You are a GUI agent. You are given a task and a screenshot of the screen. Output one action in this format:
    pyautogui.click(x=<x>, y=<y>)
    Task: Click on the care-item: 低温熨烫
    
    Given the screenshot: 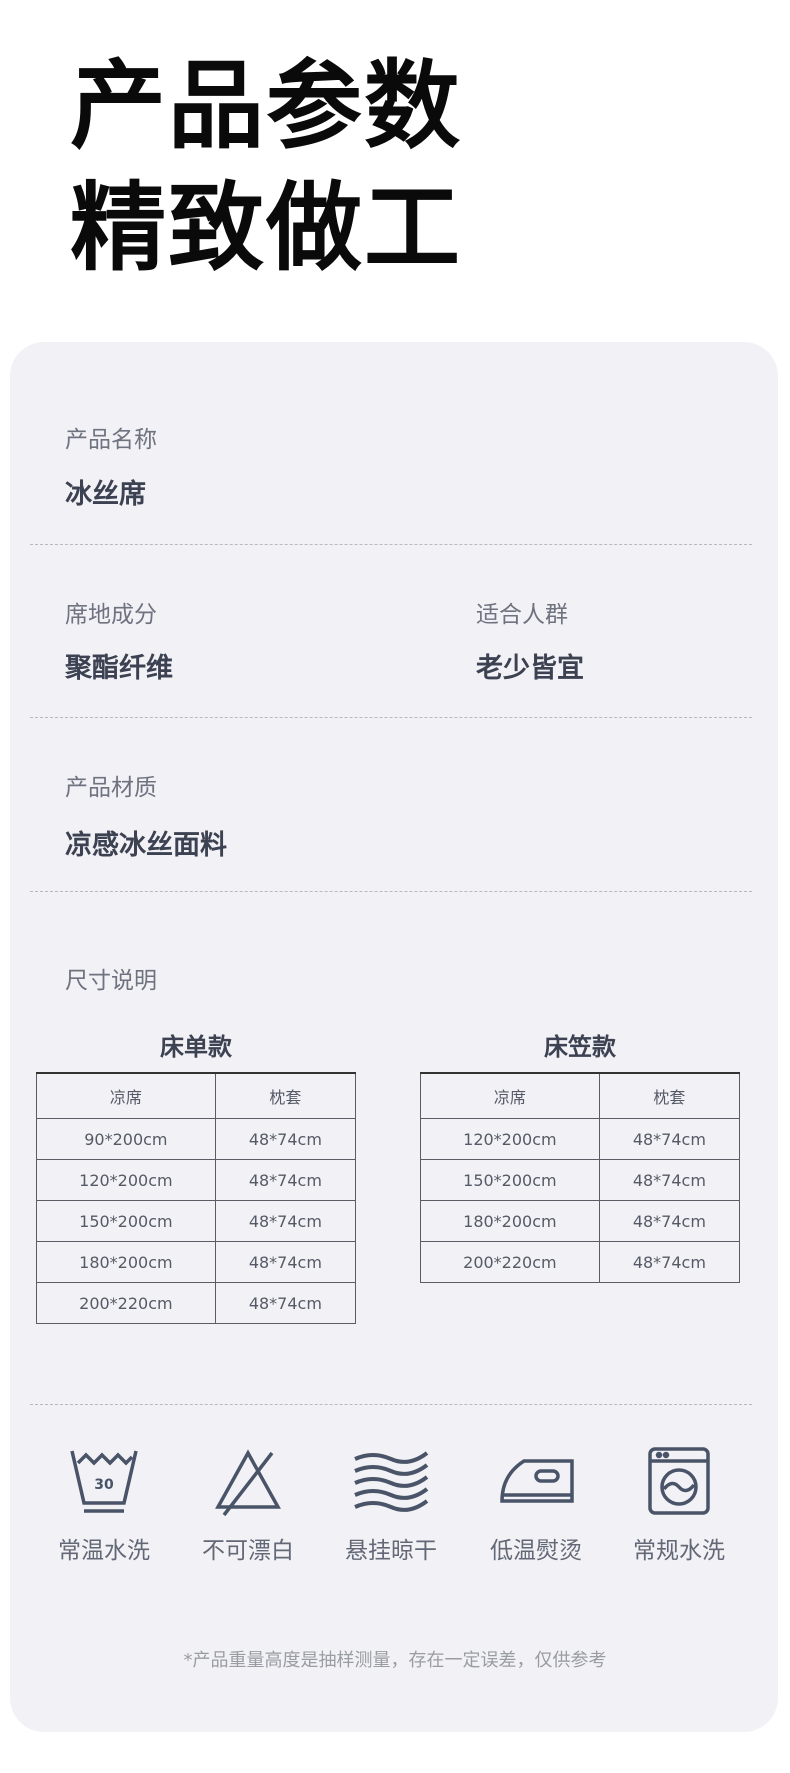 What is the action you would take?
    pyautogui.click(x=536, y=1505)
    